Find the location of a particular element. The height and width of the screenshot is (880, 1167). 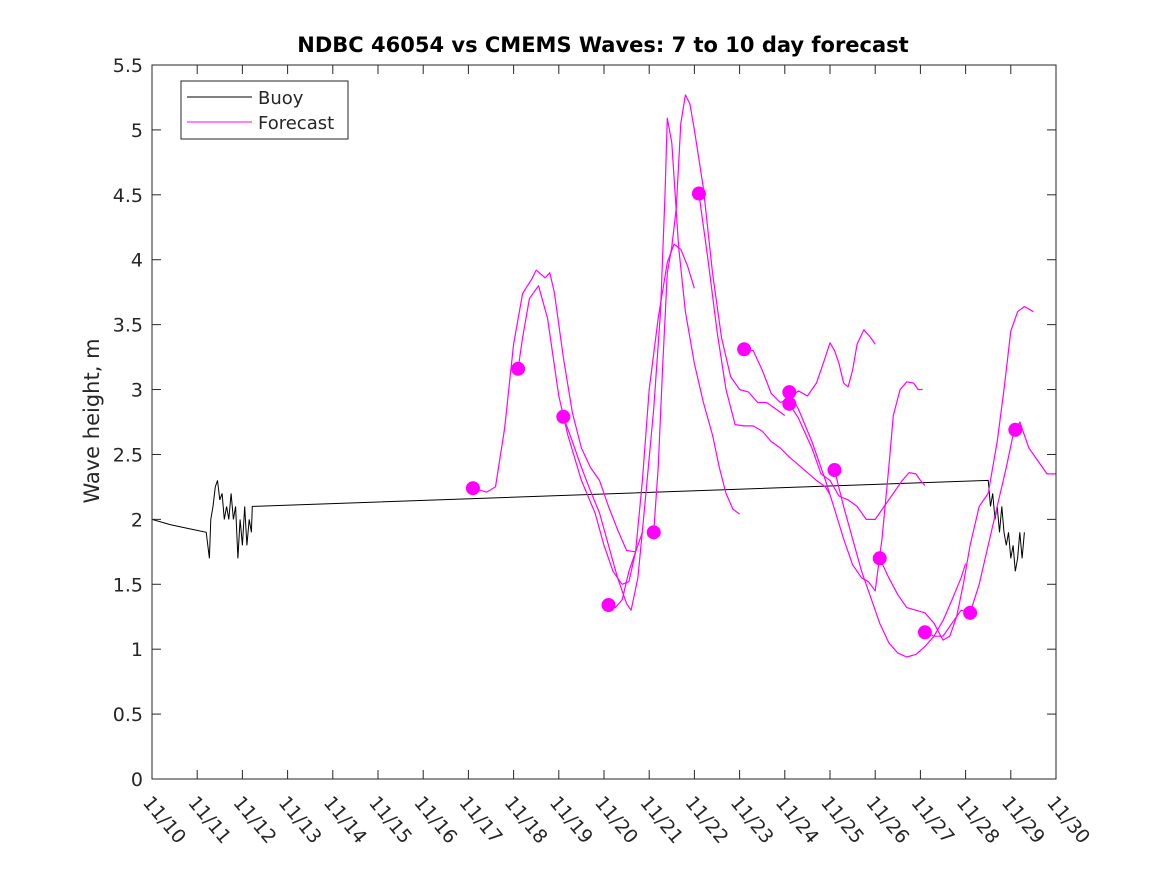

legend: Buoy Forecast is located at coordinates (264, 110).